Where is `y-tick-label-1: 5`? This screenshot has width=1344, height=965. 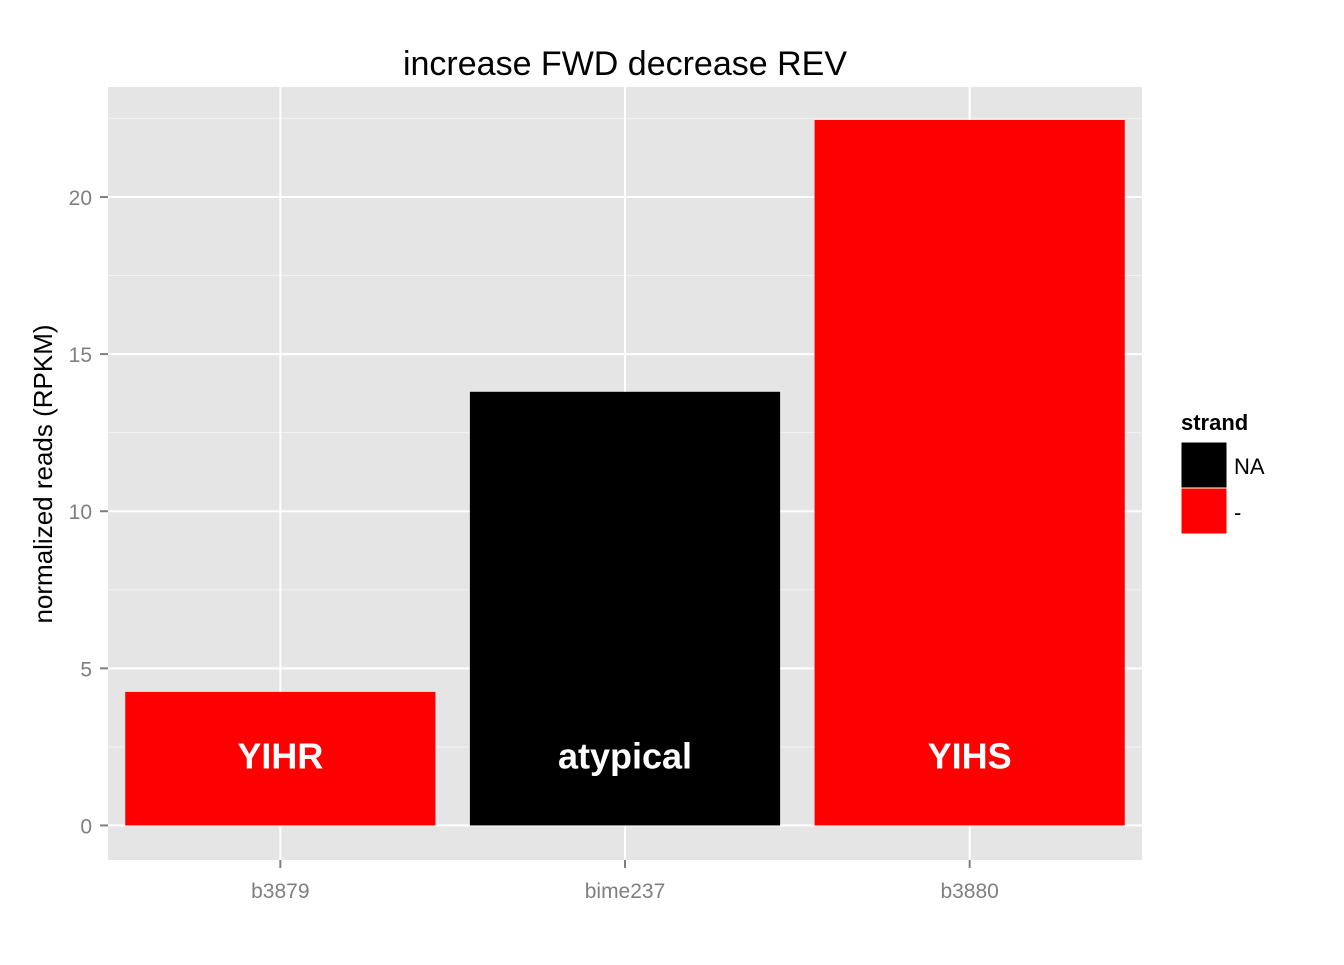
y-tick-label-1: 5 is located at coordinates (86, 669).